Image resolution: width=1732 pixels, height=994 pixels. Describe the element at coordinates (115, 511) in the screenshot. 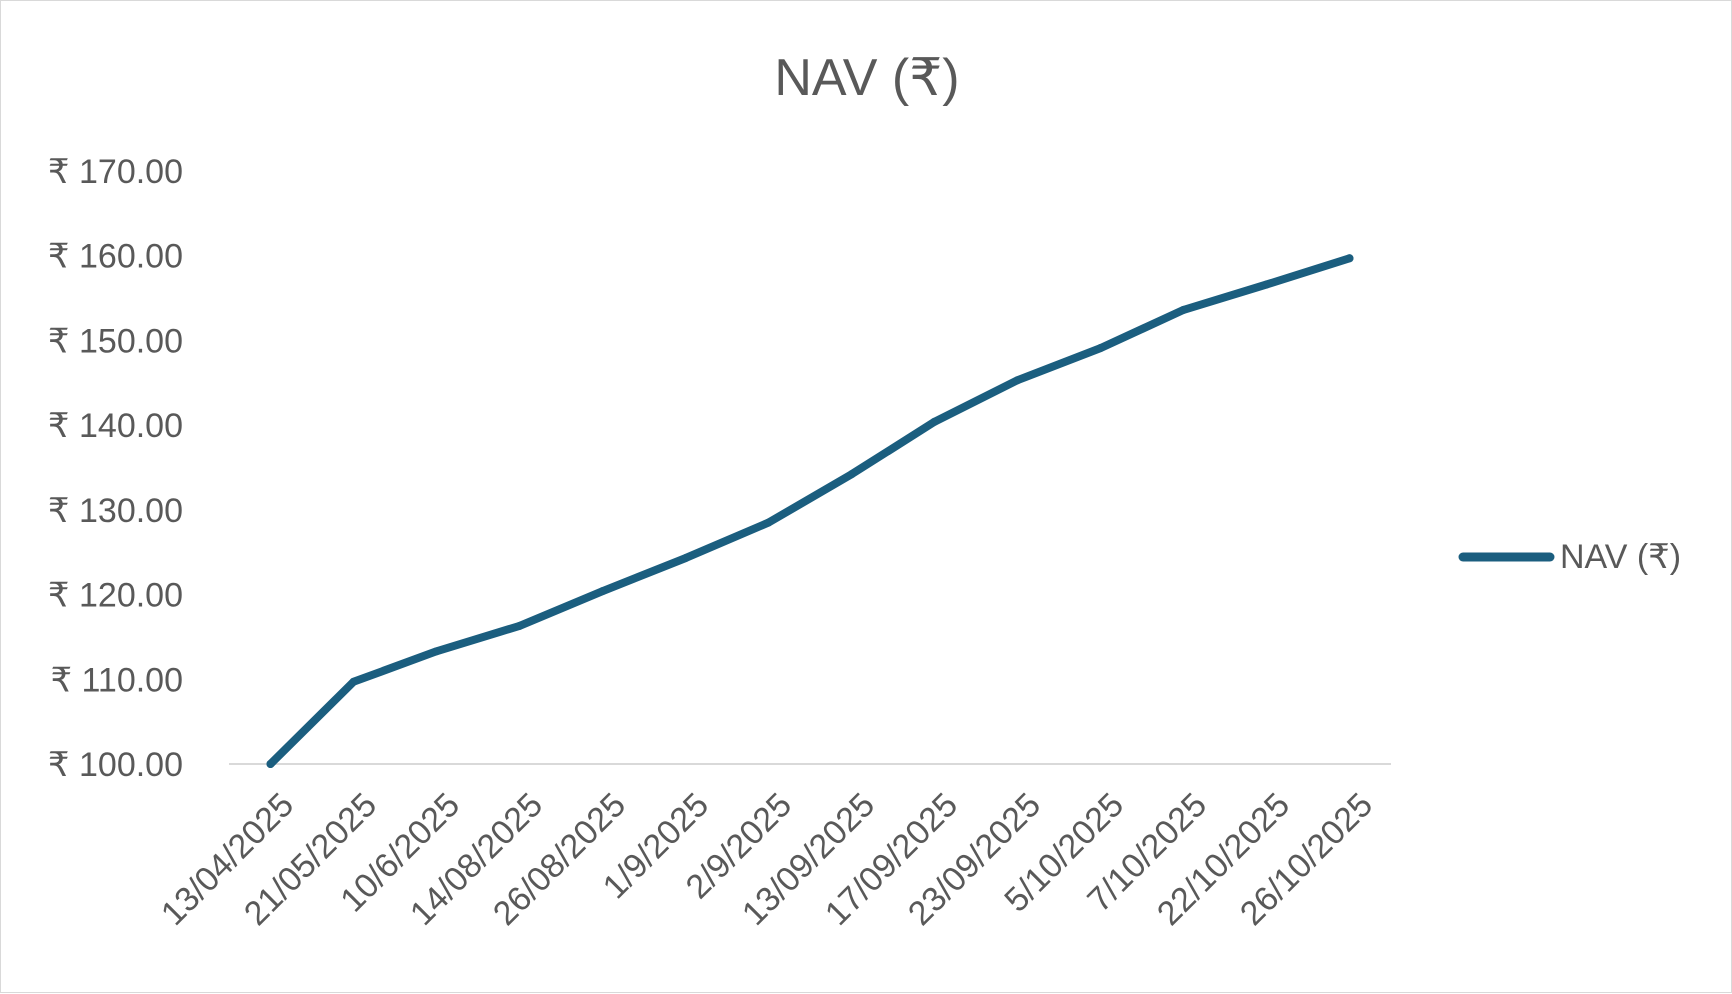

I see `y-tick-label: ₹ 130.00` at that location.